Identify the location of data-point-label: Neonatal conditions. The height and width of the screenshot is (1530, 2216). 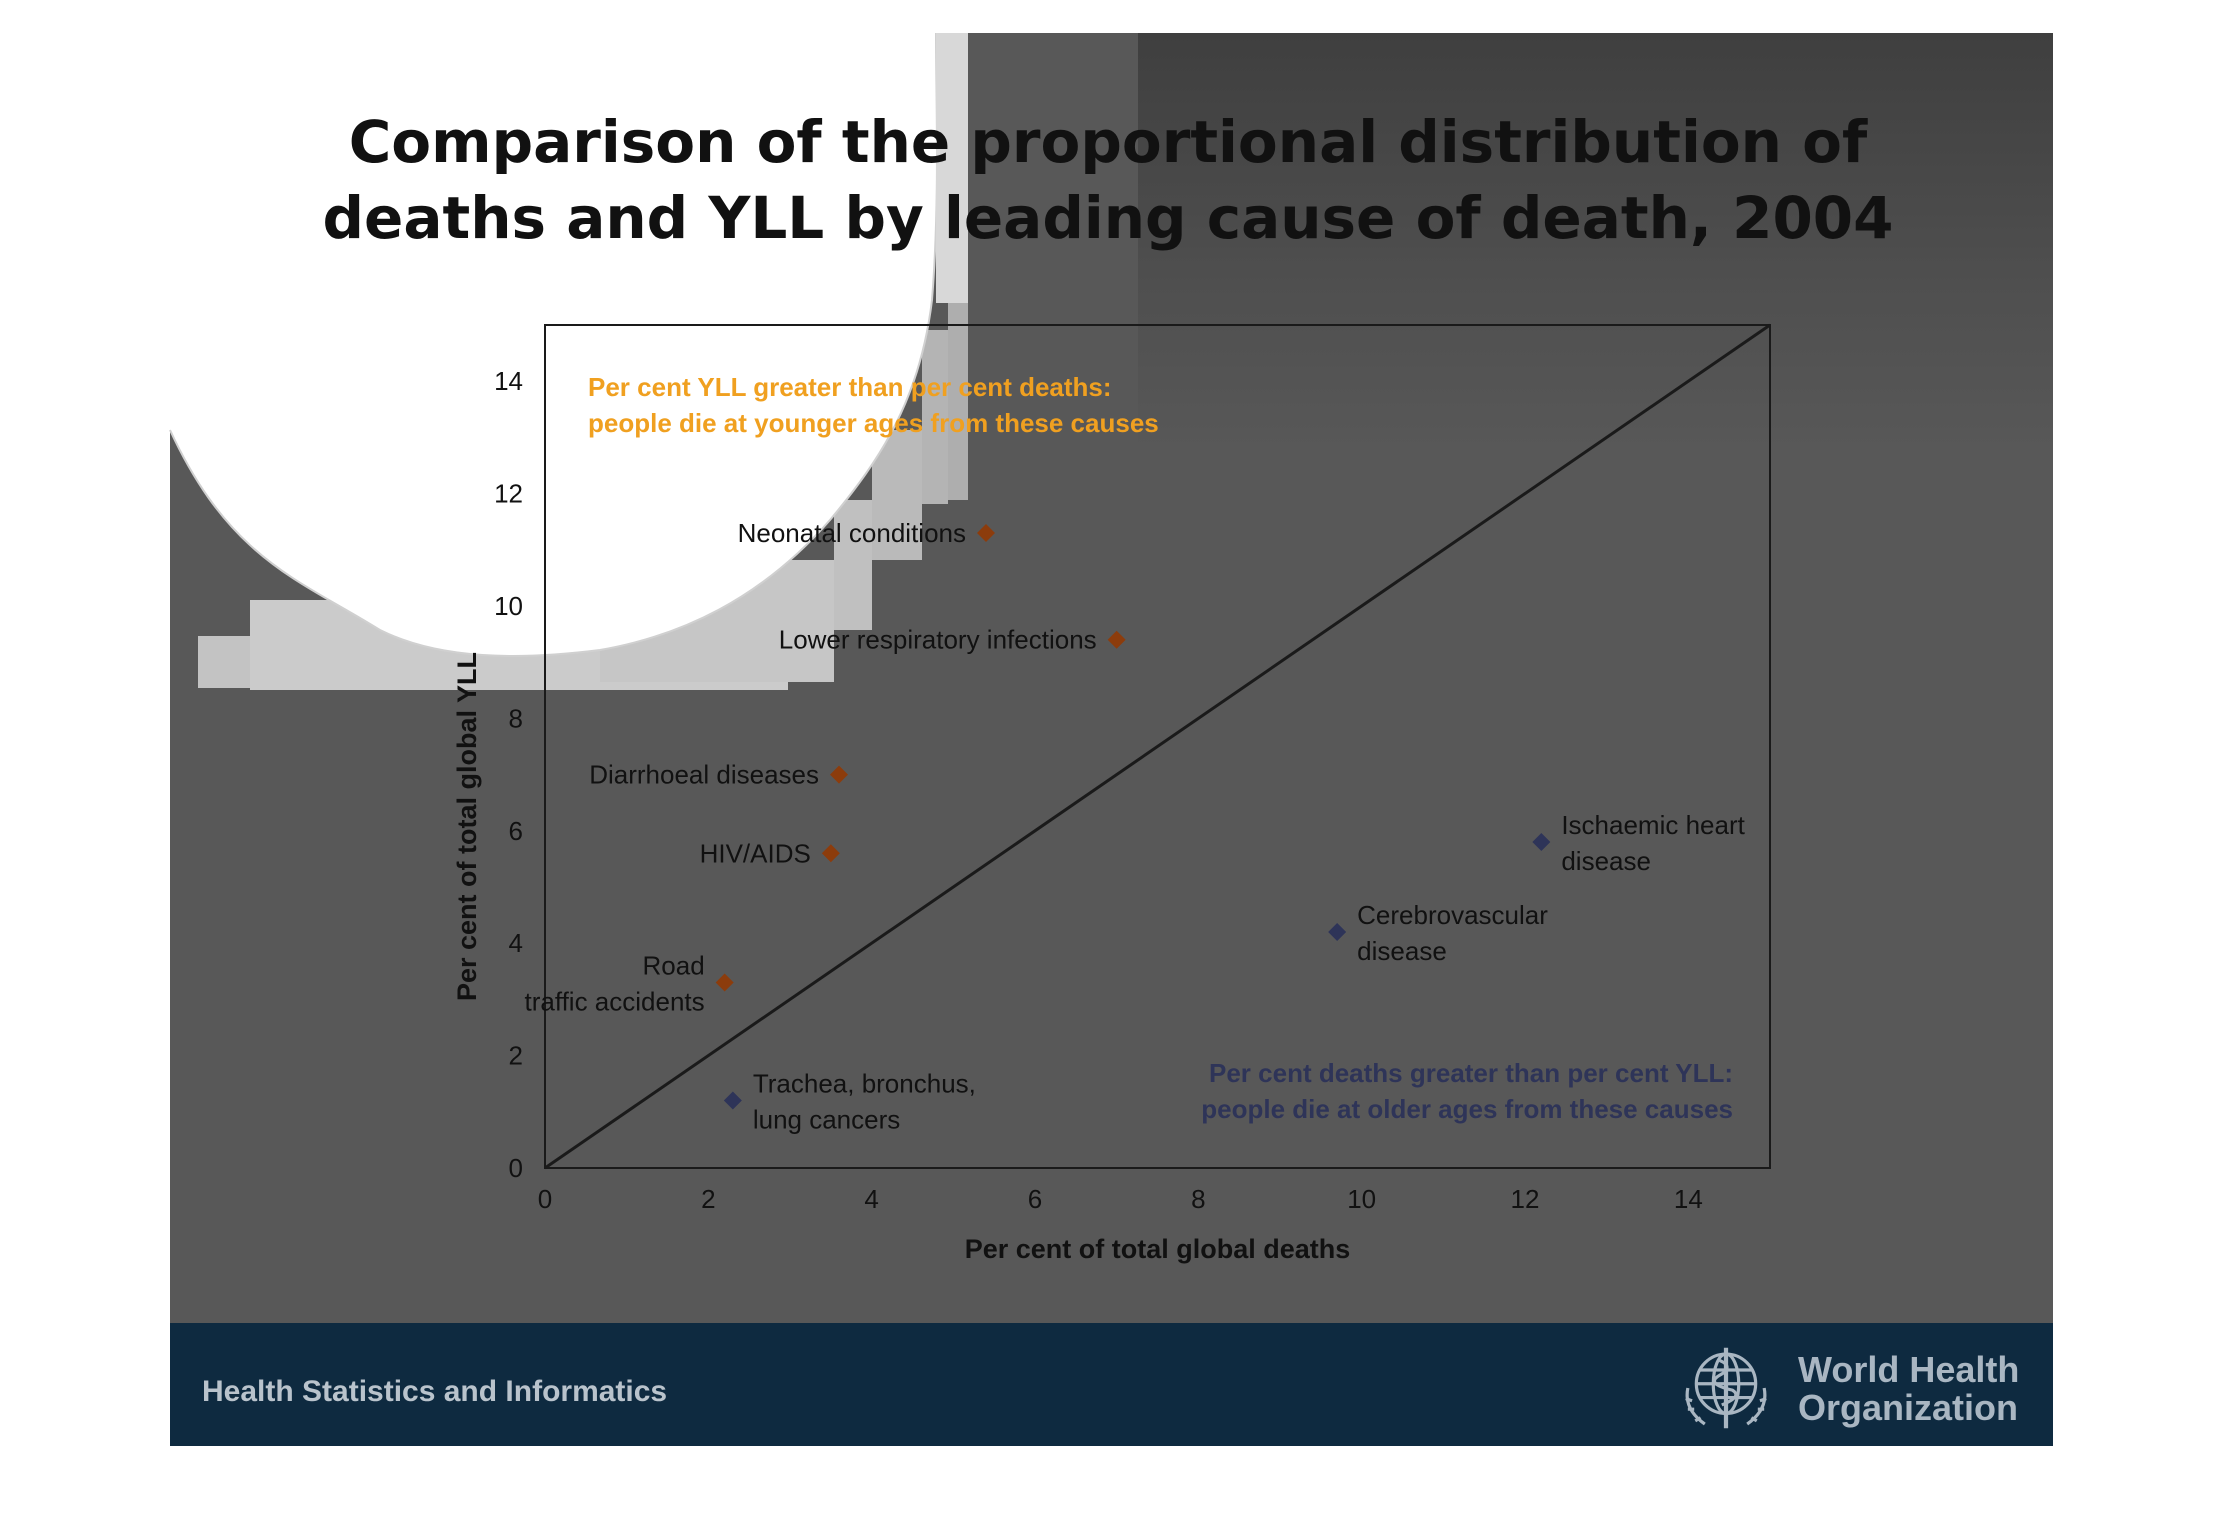
(852, 533).